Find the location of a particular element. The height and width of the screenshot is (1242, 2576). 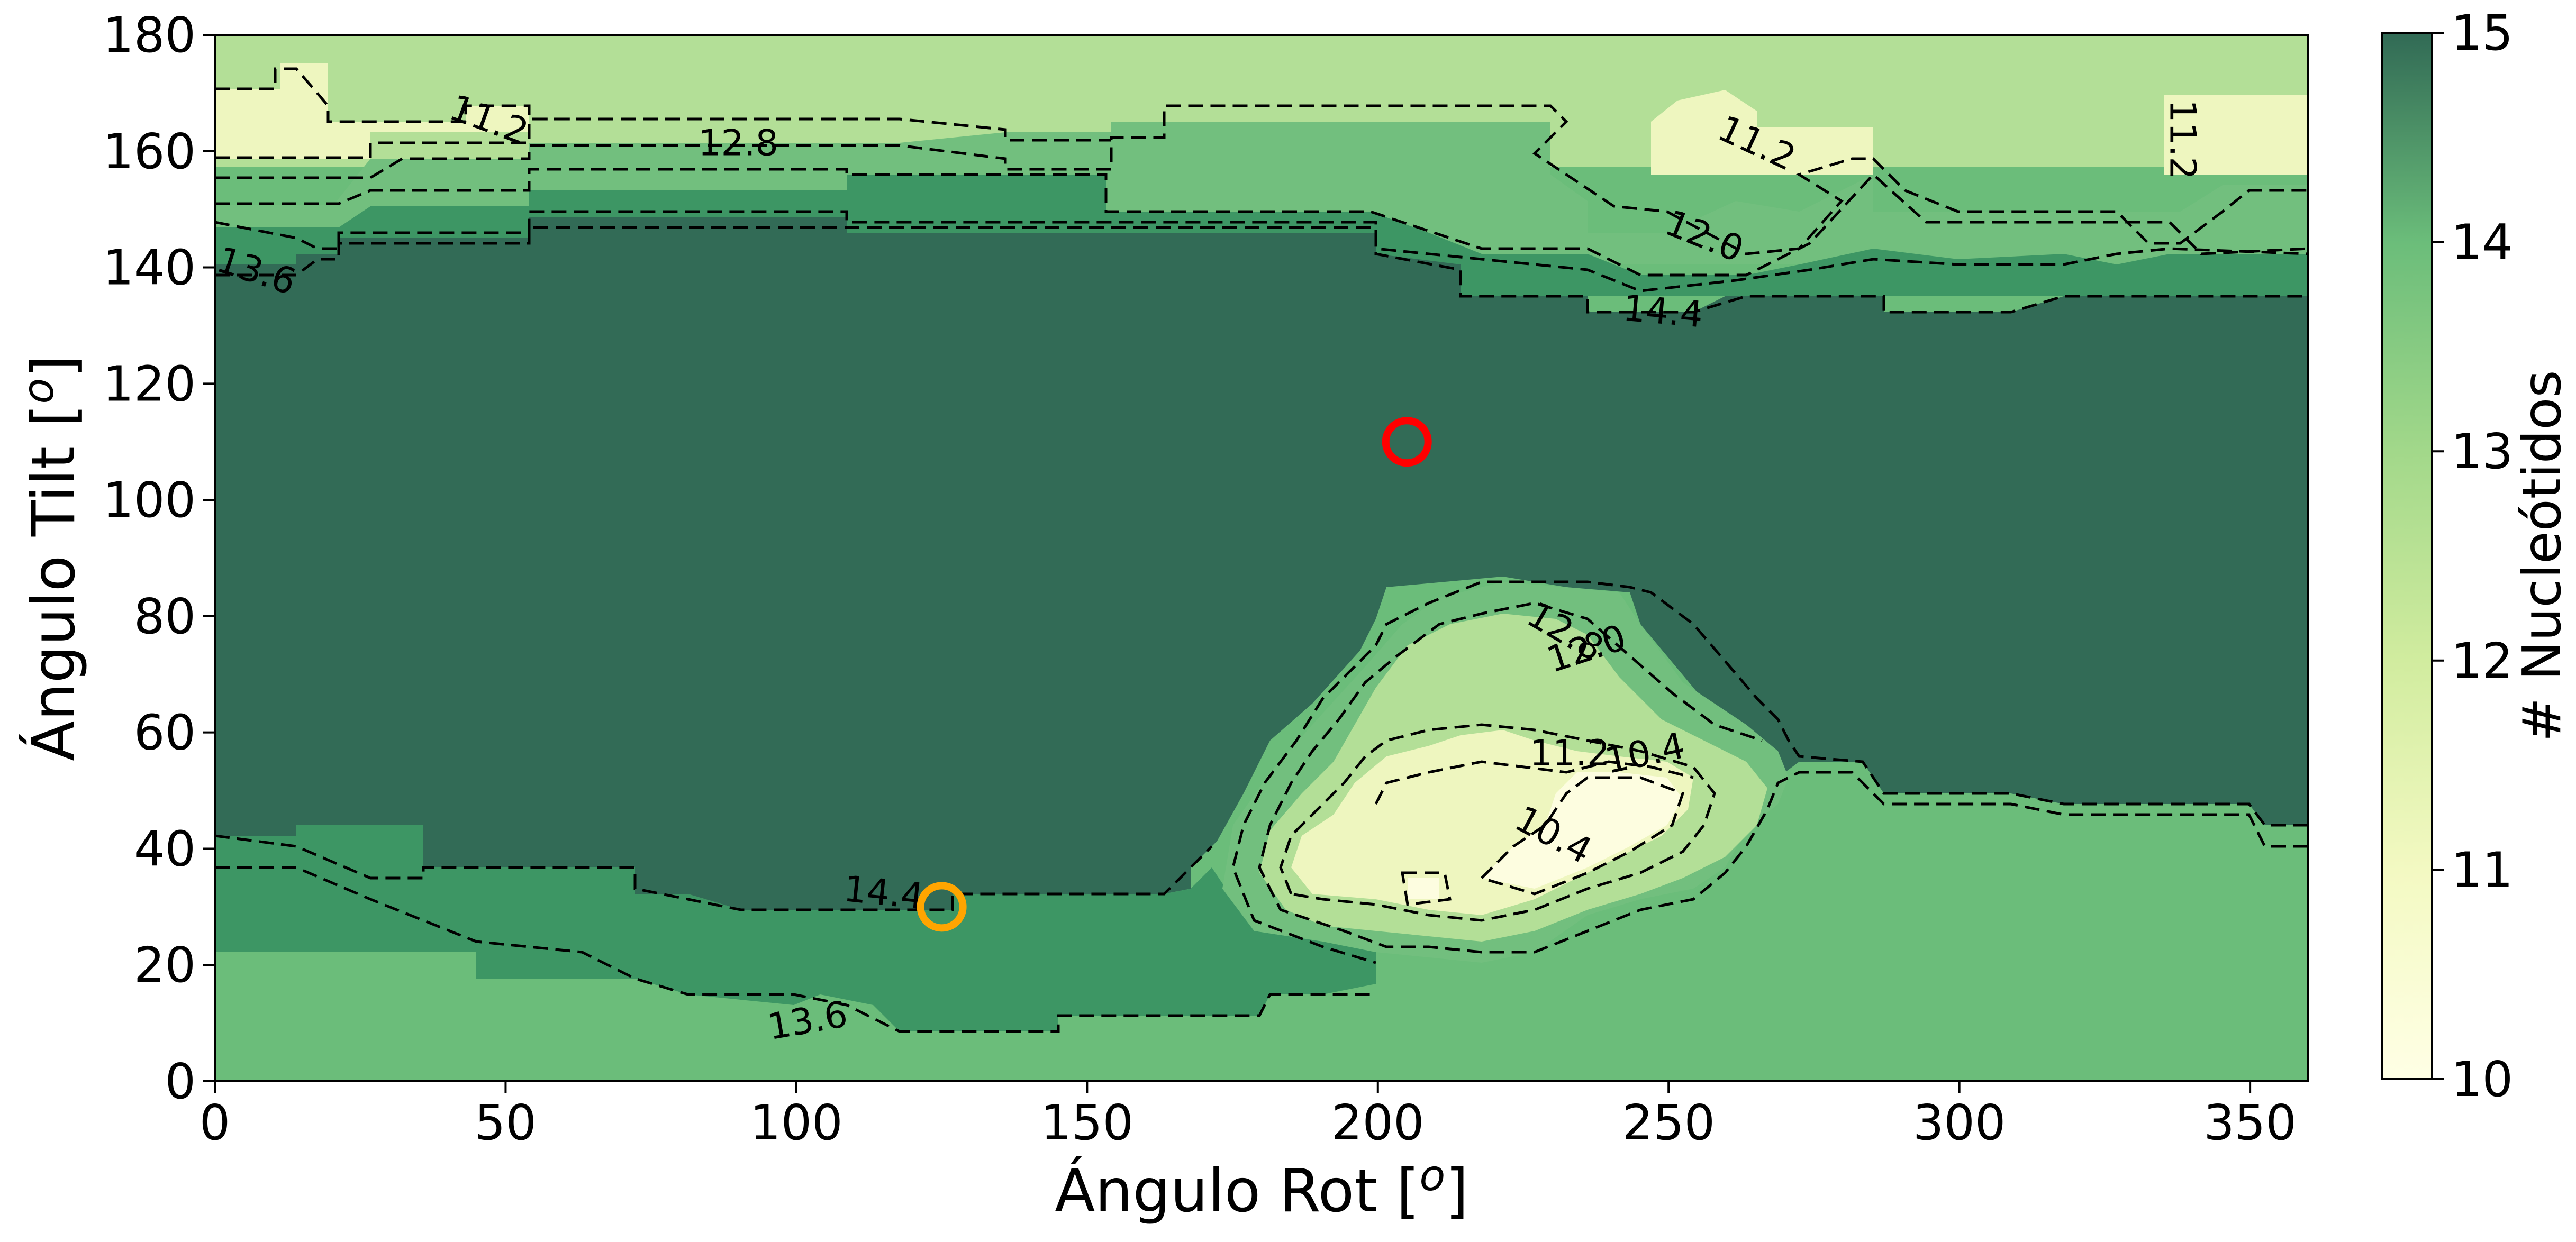

y-tick-label: 20 is located at coordinates (165, 965).